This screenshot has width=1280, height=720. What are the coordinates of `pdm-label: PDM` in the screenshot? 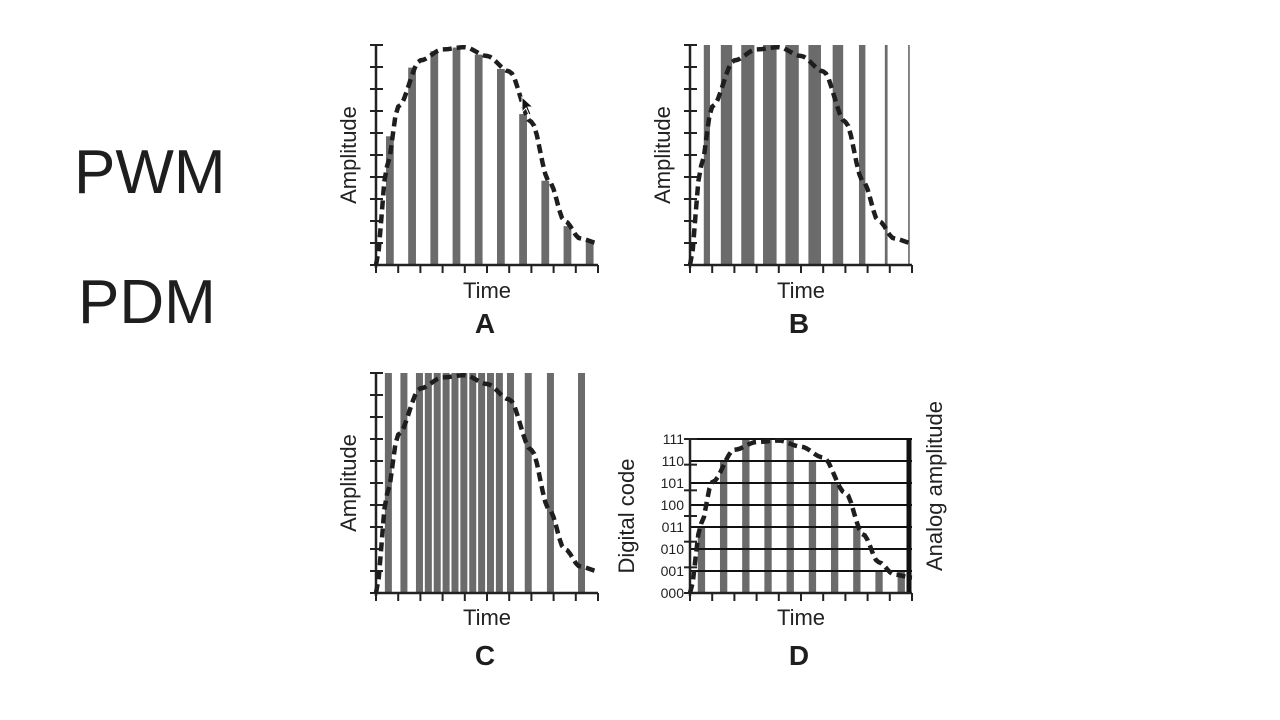 It's located at (147, 302).